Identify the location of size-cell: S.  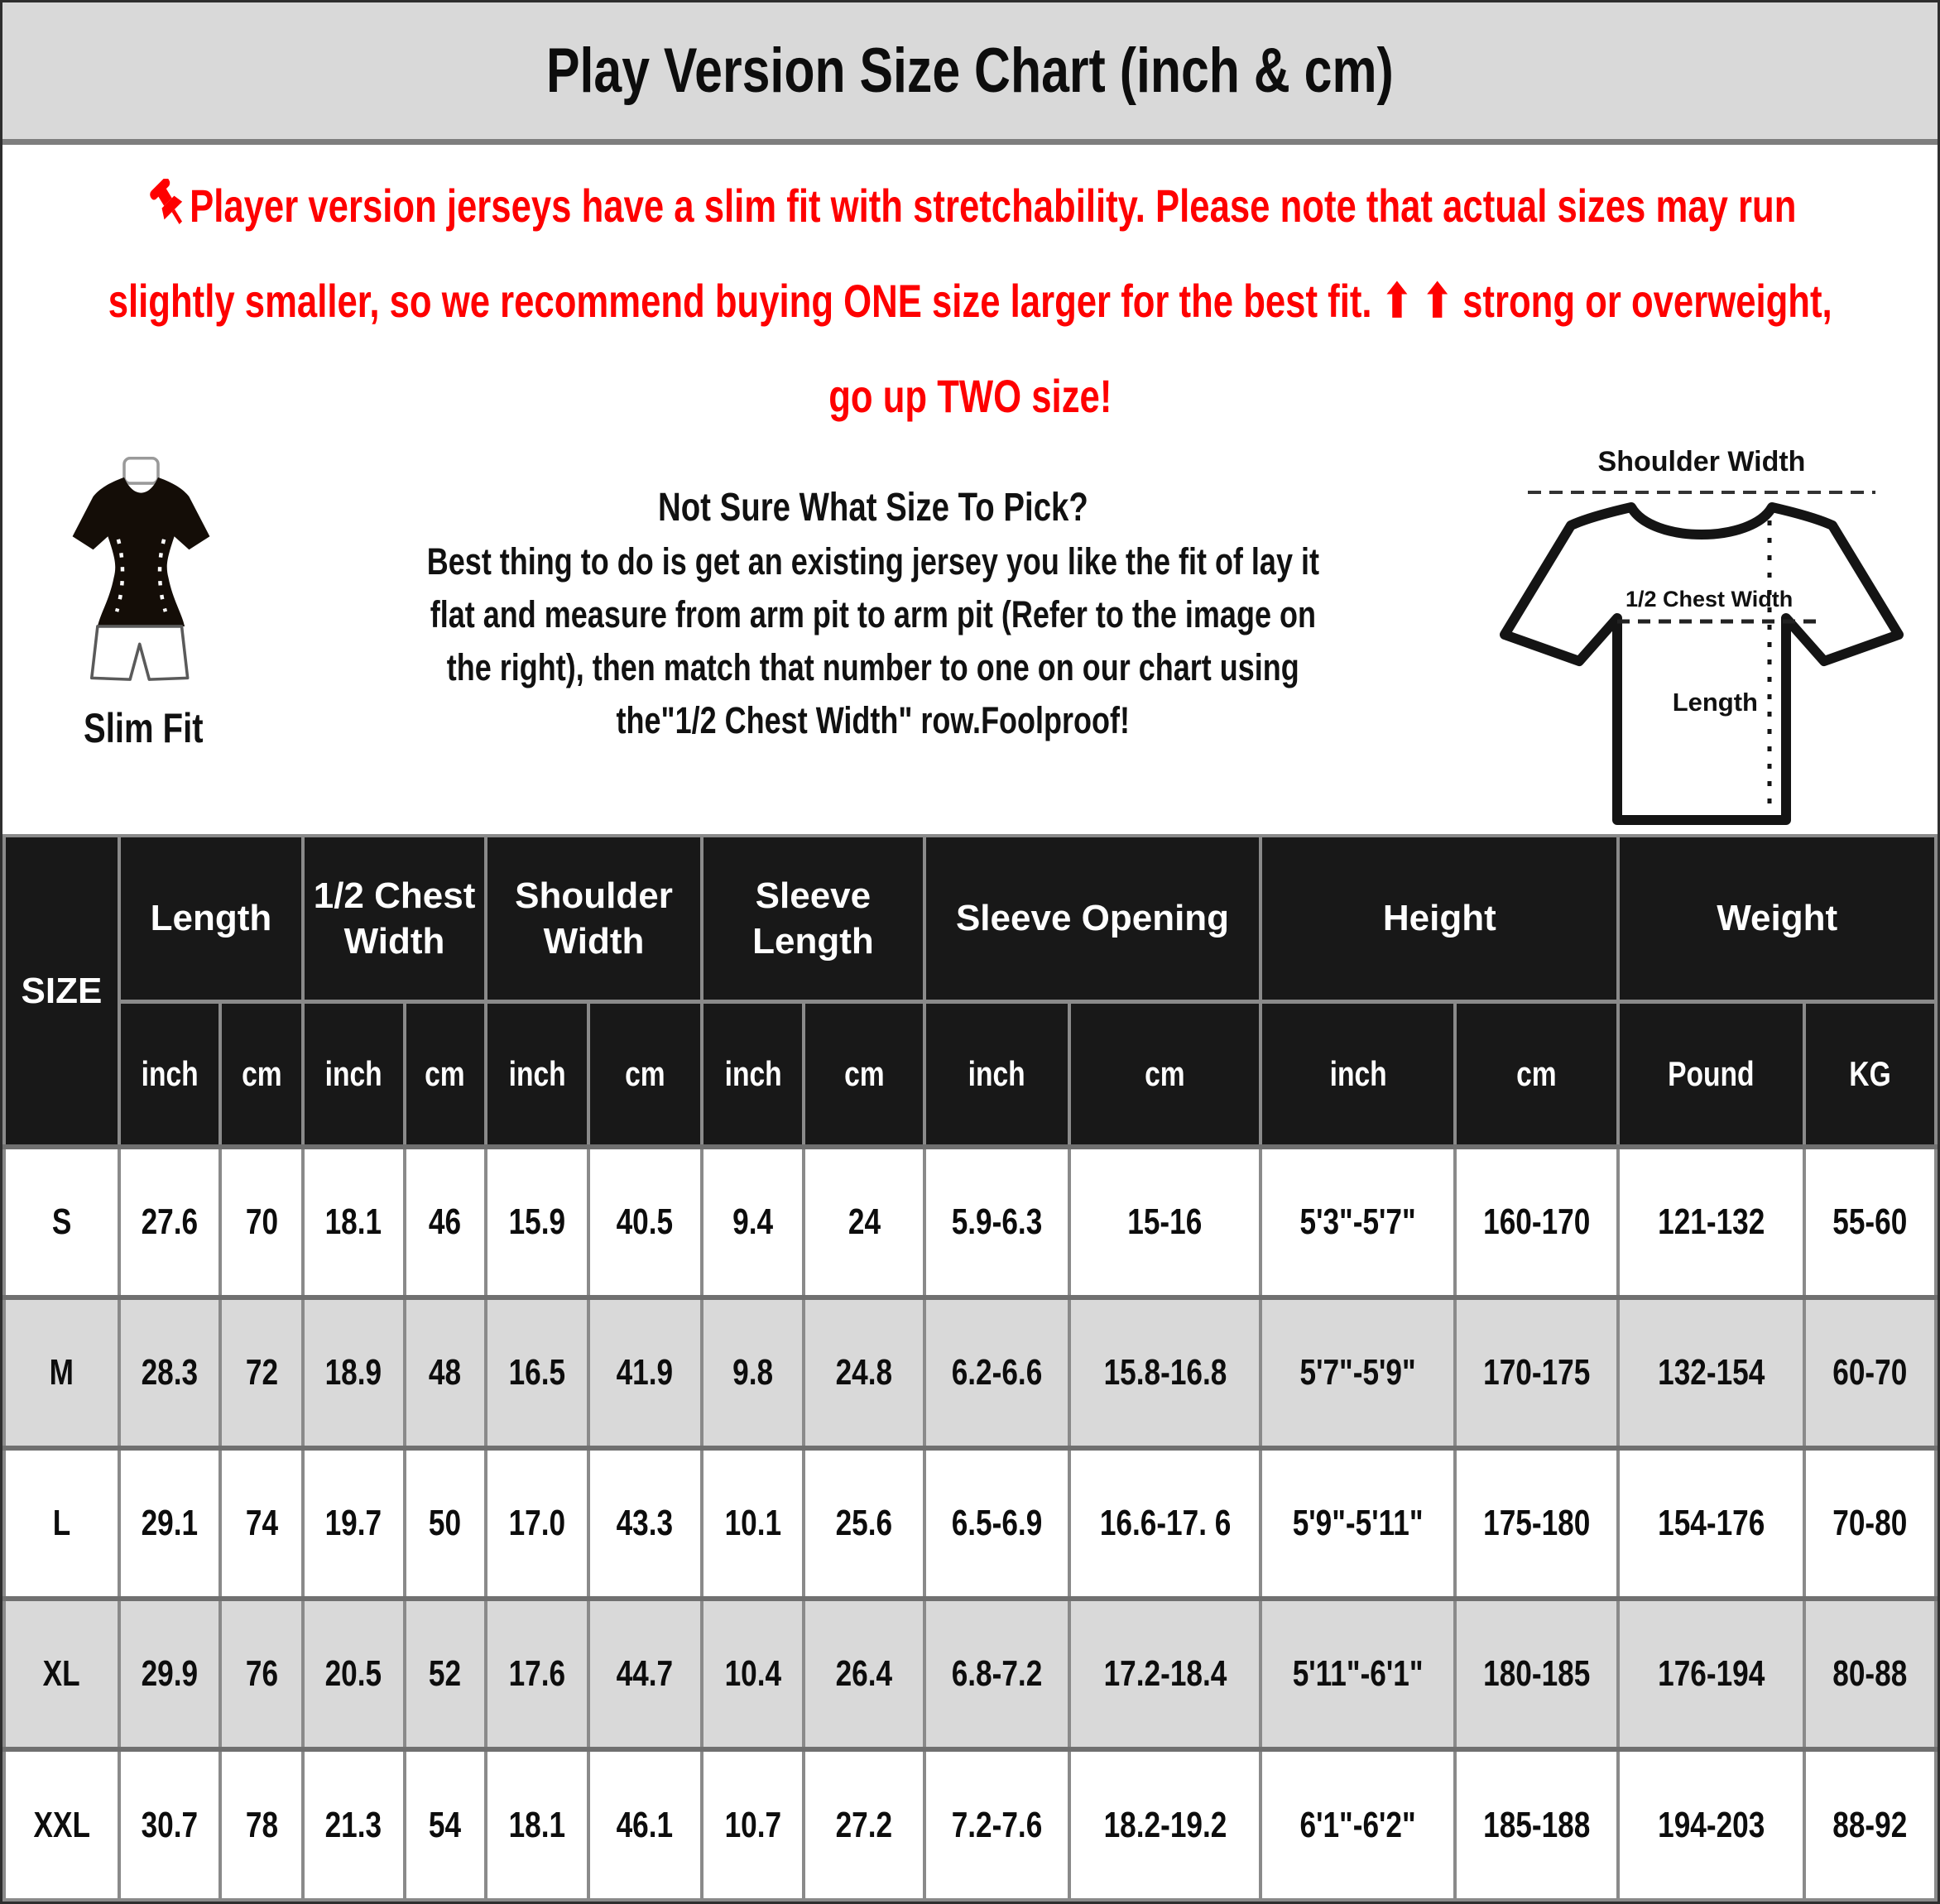
(61, 1221).